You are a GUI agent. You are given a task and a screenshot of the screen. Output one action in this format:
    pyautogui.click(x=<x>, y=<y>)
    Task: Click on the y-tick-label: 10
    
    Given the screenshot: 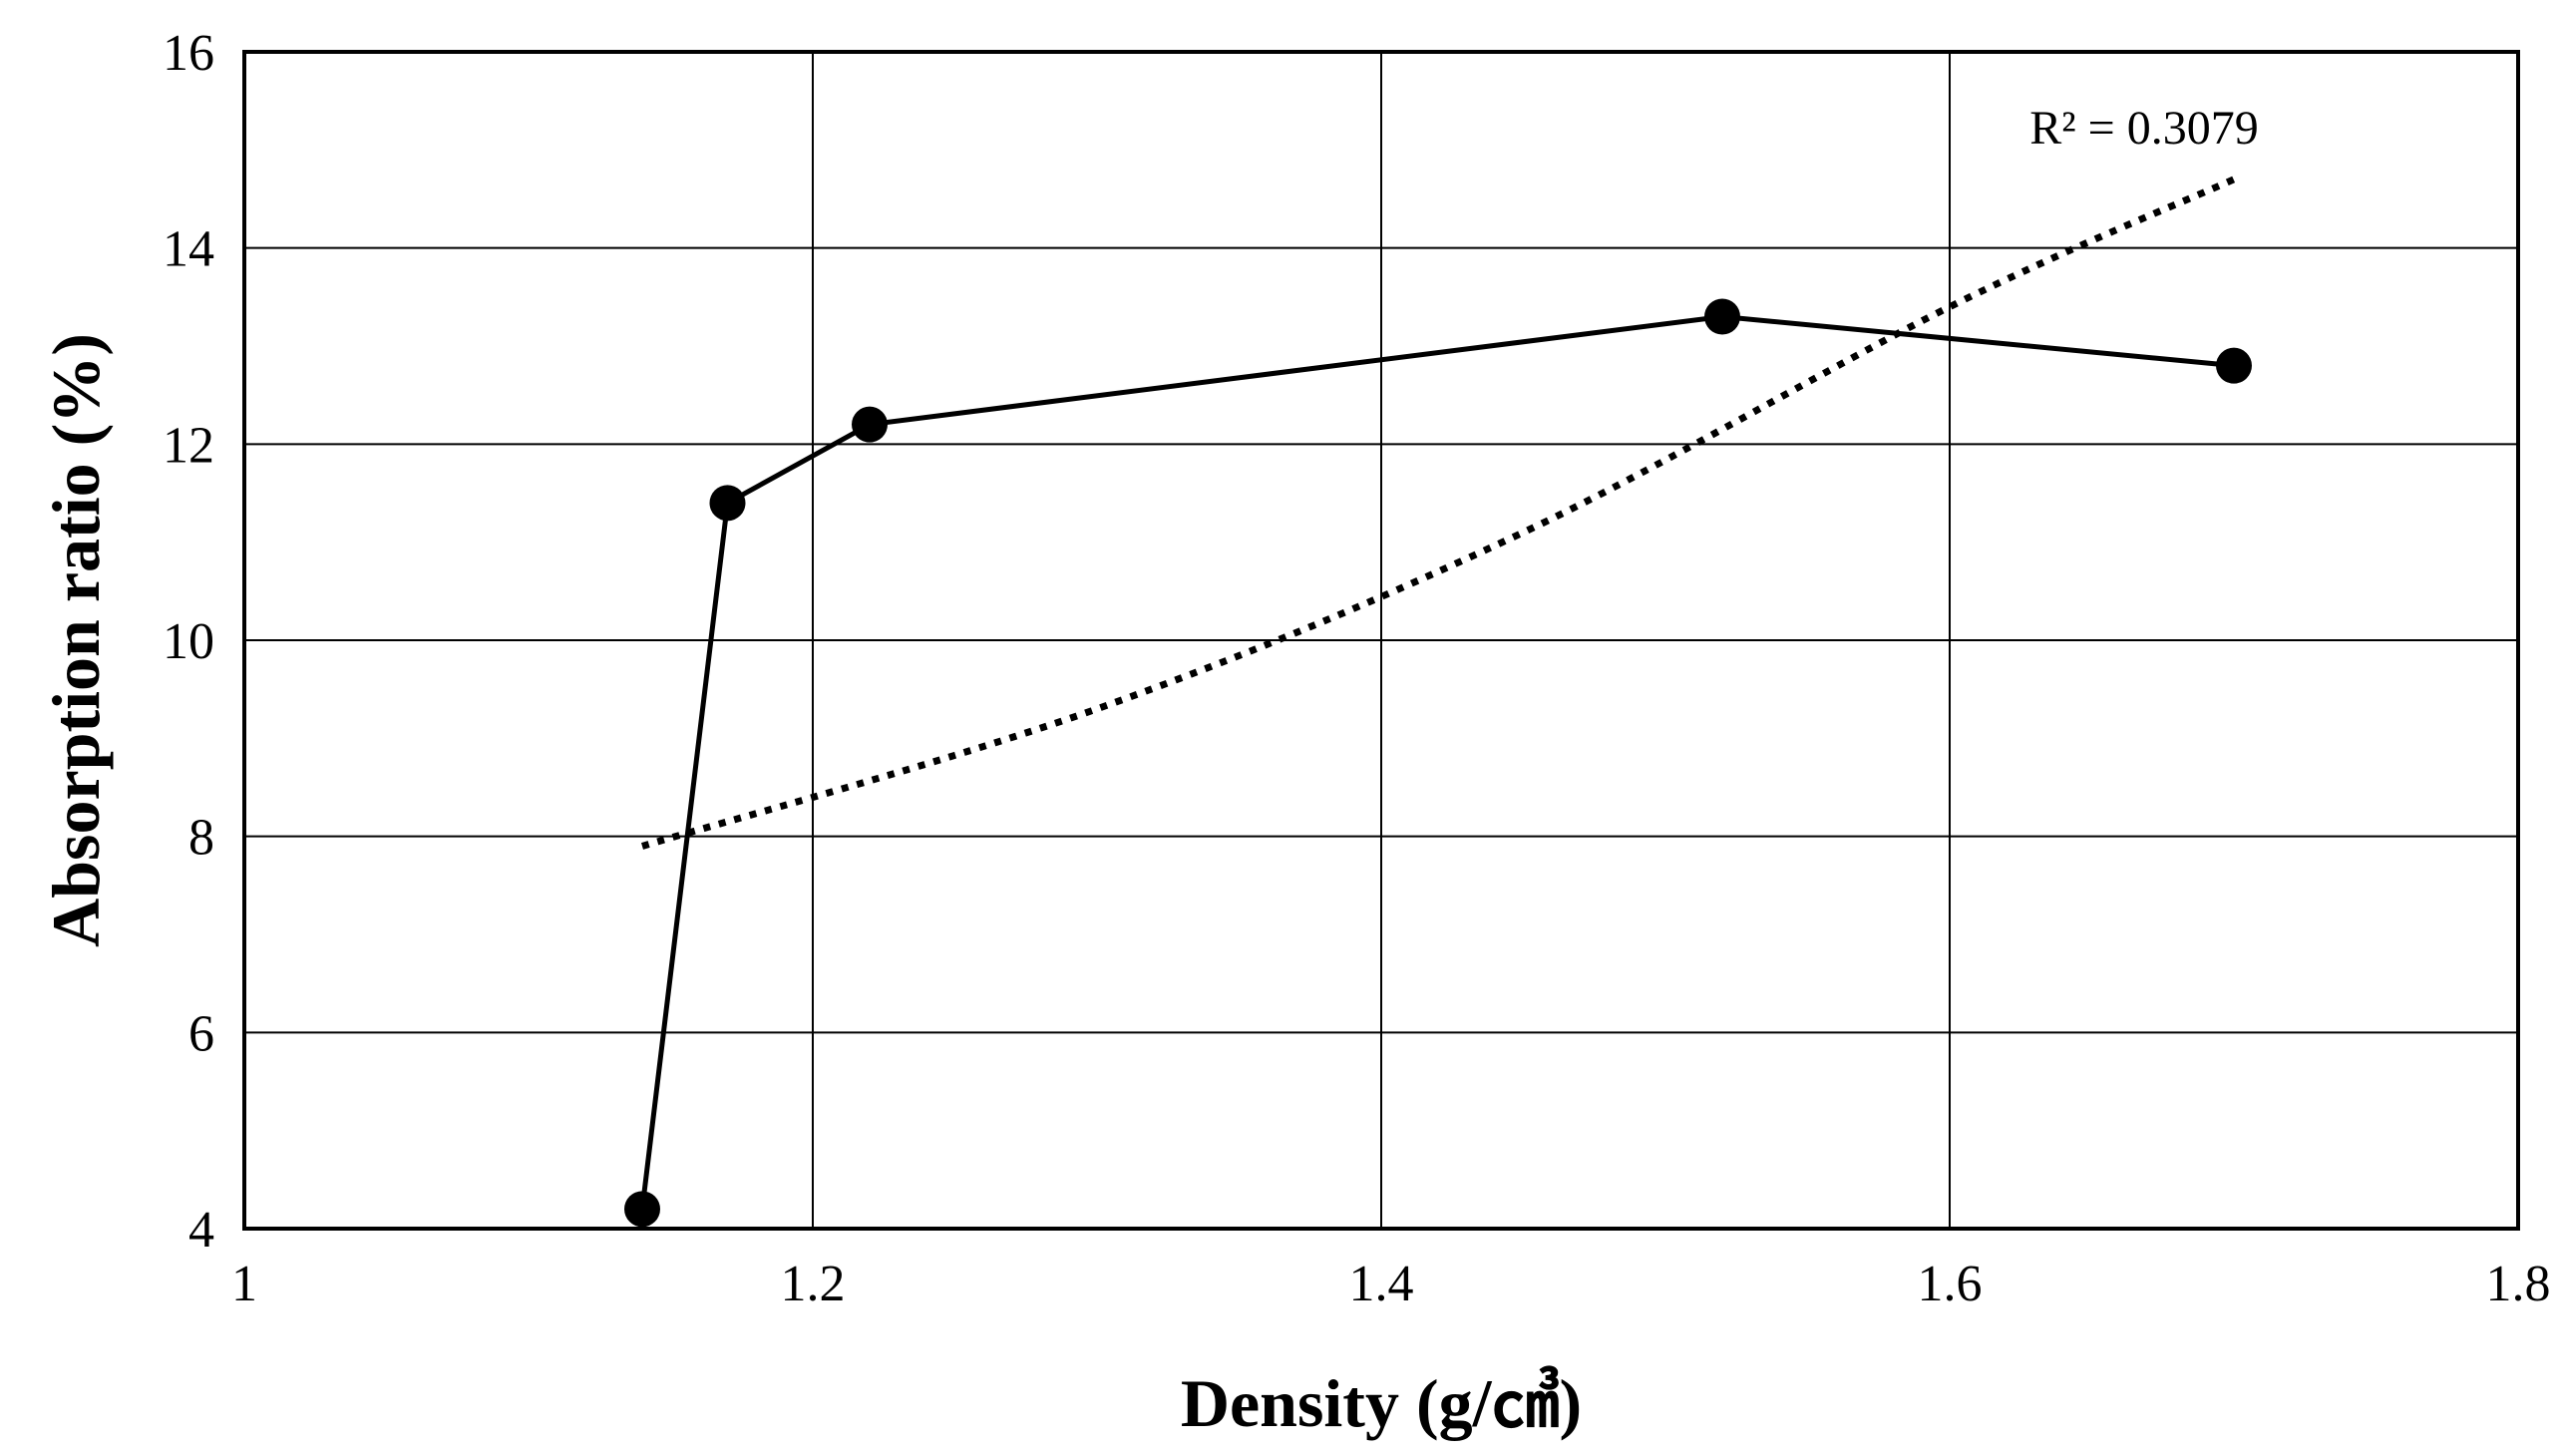 What is the action you would take?
    pyautogui.click(x=188, y=641)
    